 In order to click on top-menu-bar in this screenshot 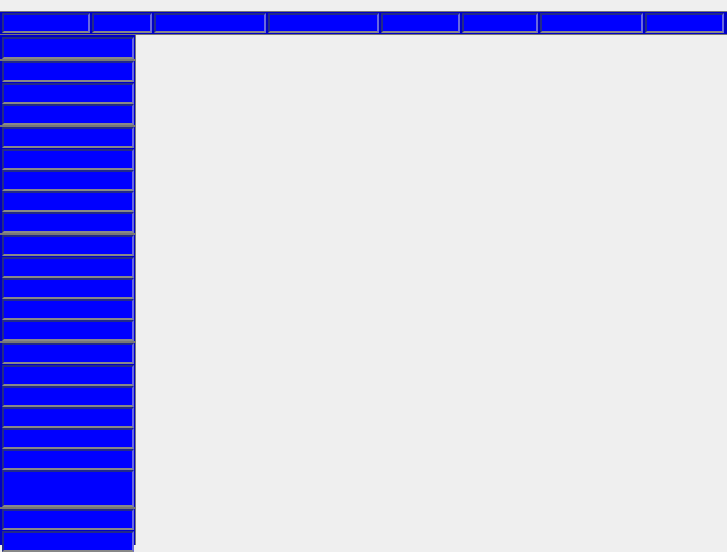, I will do `click(363, 23)`.